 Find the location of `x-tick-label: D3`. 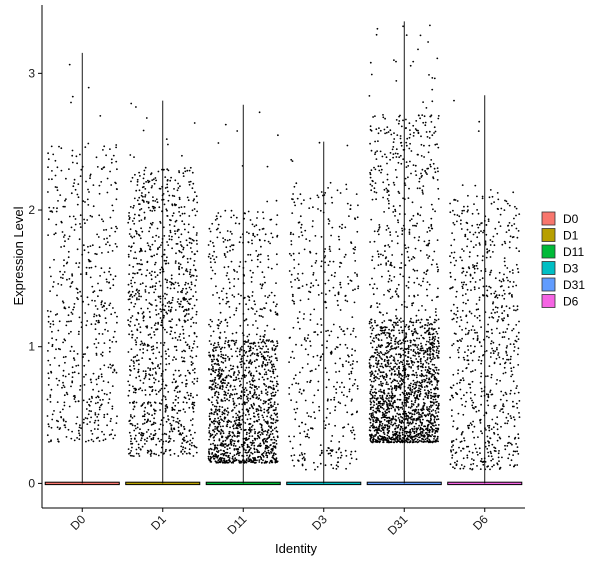

x-tick-label: D3 is located at coordinates (319, 522).